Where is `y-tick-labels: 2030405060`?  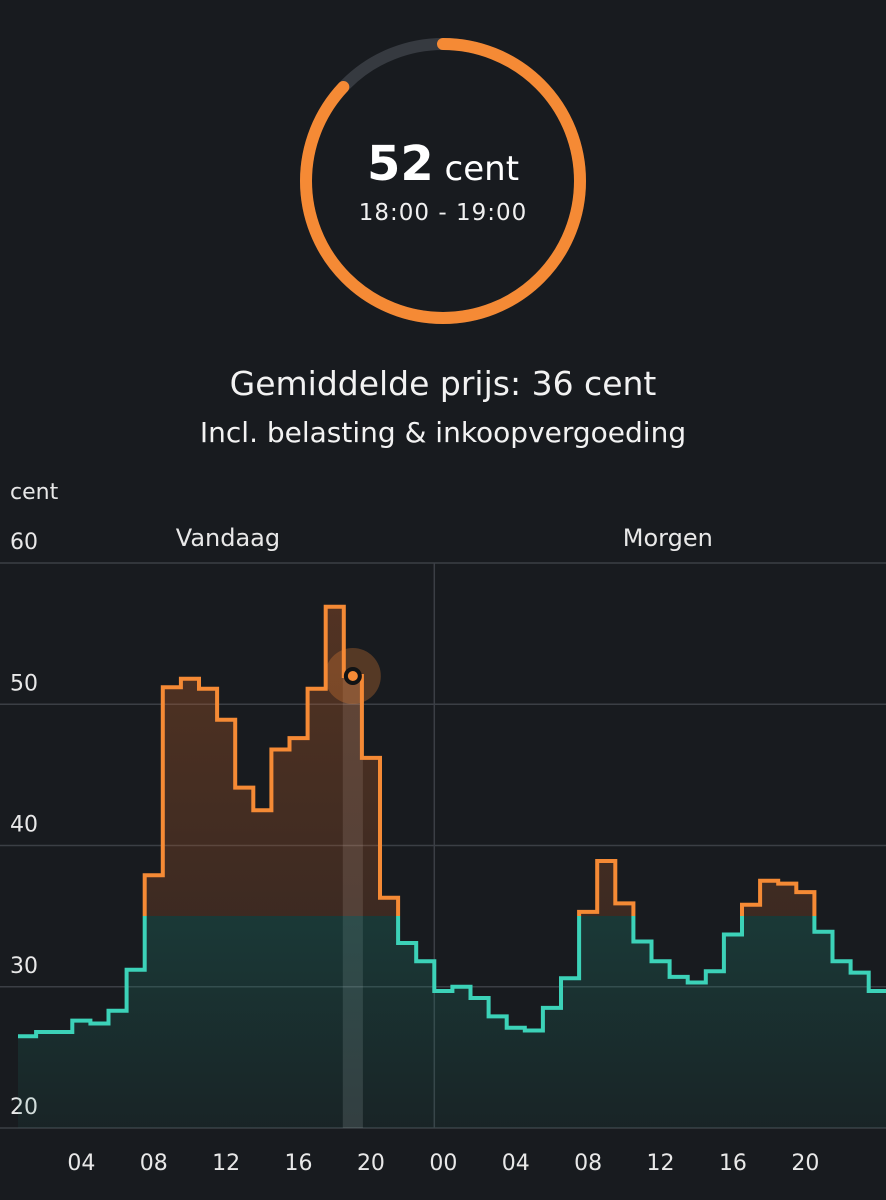
y-tick-labels: 2030405060 is located at coordinates (24, 825).